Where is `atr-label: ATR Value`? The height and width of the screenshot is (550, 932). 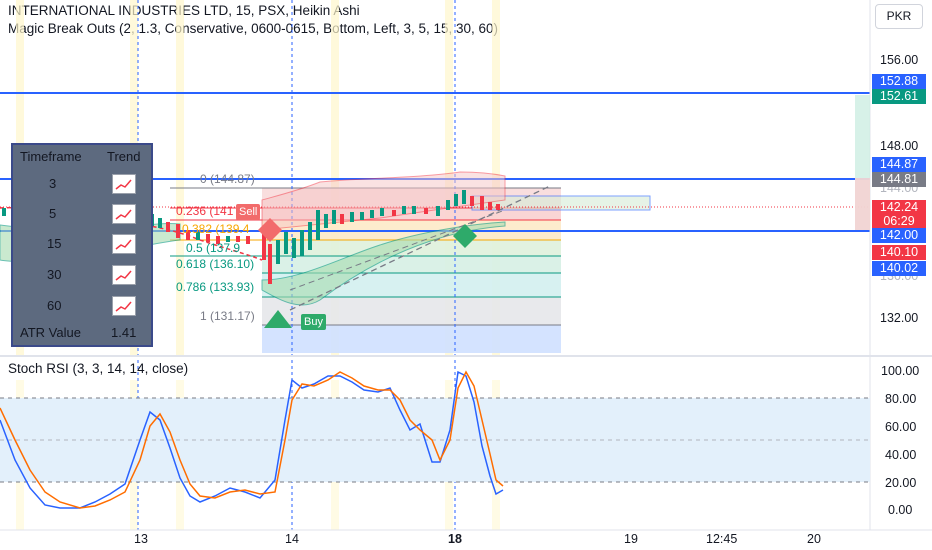
atr-label: ATR Value is located at coordinates (50, 332).